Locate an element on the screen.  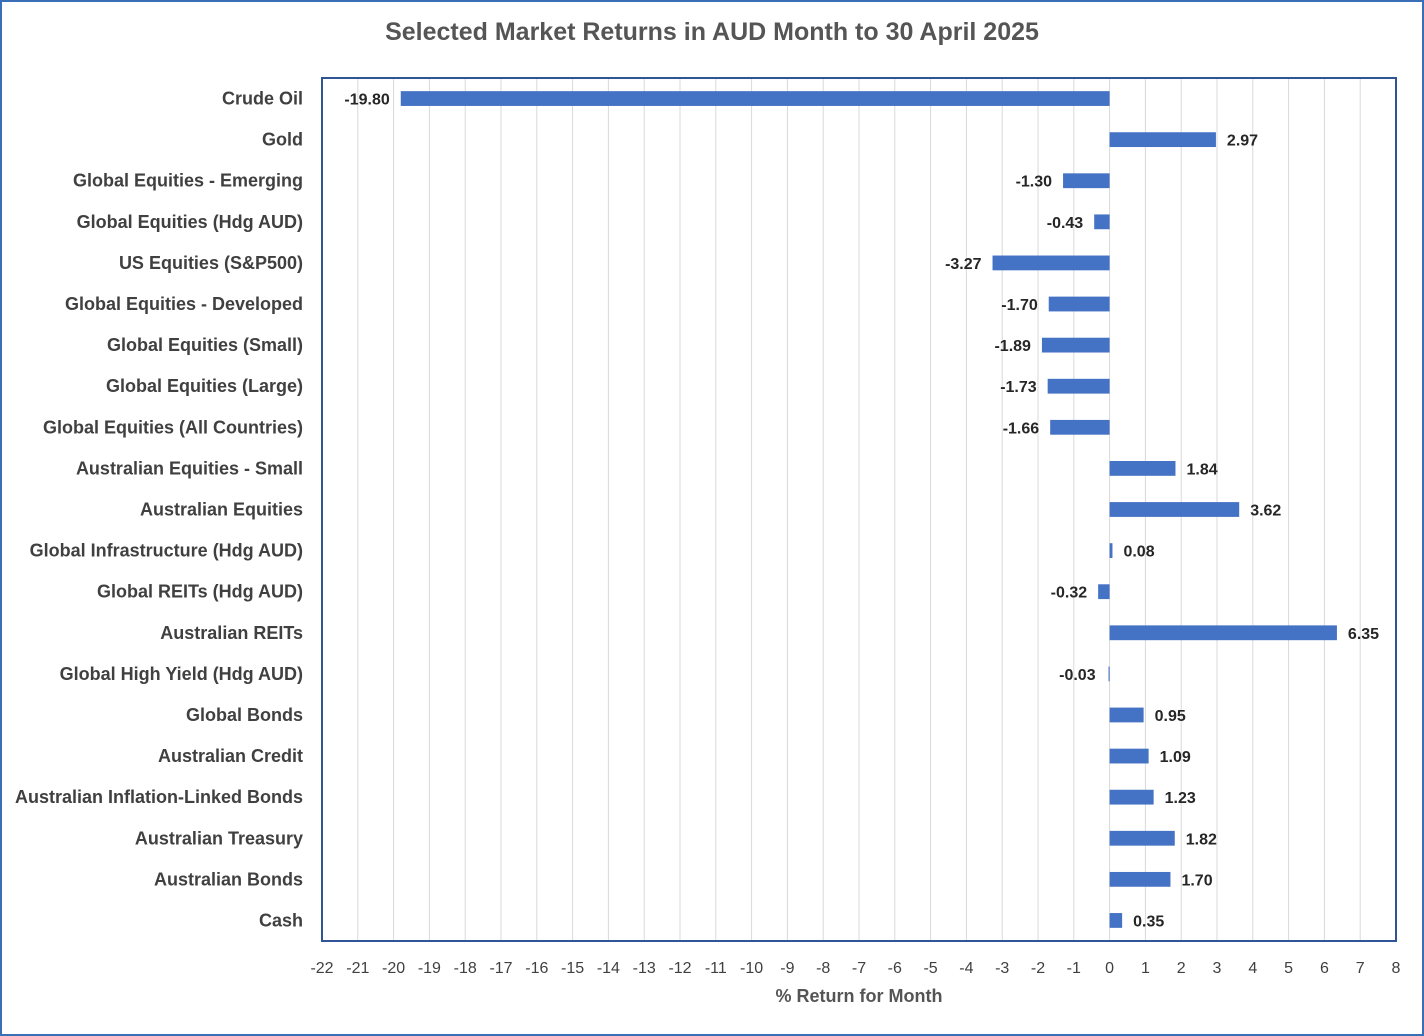
x-tick-label: 7 is located at coordinates (1360, 968).